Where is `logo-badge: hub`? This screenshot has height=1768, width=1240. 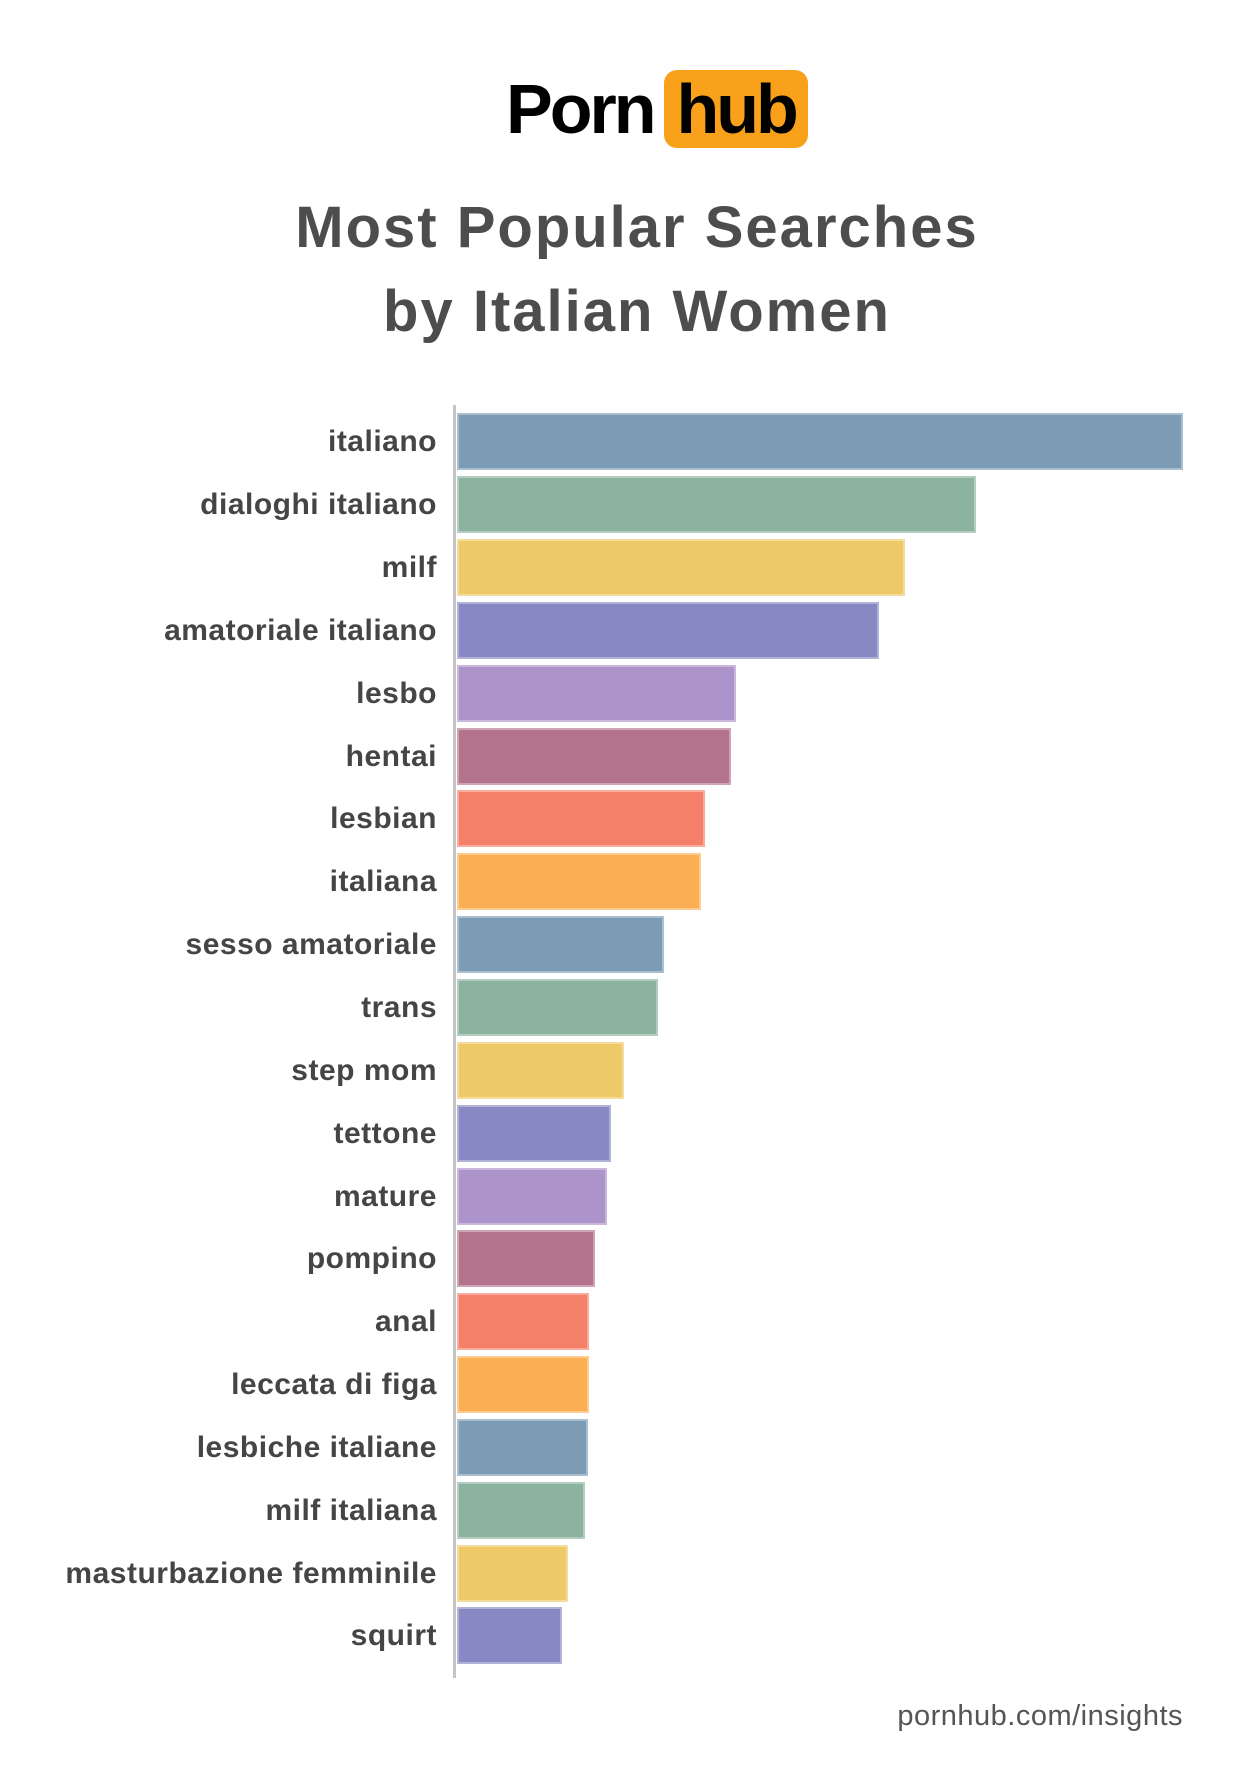 logo-badge: hub is located at coordinates (736, 109).